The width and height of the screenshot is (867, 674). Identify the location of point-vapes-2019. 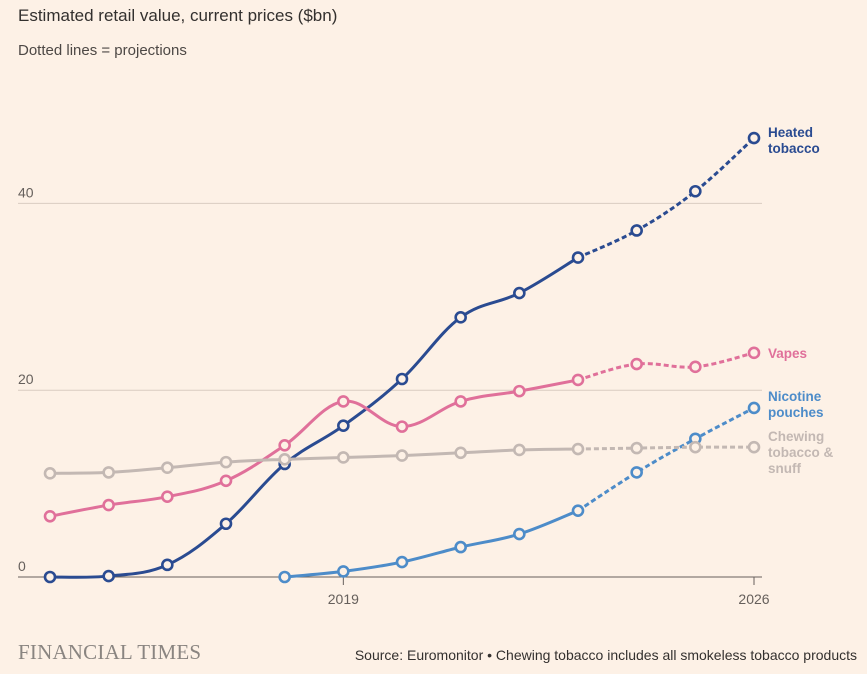
(343, 401).